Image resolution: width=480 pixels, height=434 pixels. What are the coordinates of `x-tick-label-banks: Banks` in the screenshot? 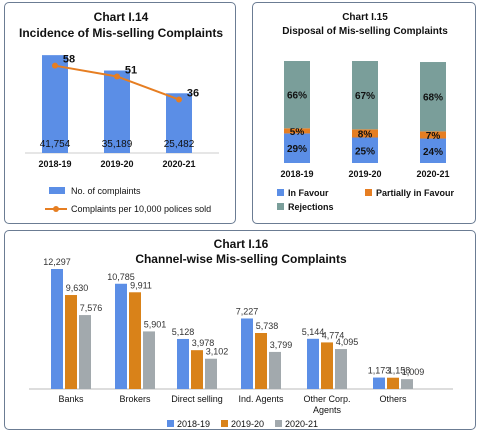 It's located at (71, 399).